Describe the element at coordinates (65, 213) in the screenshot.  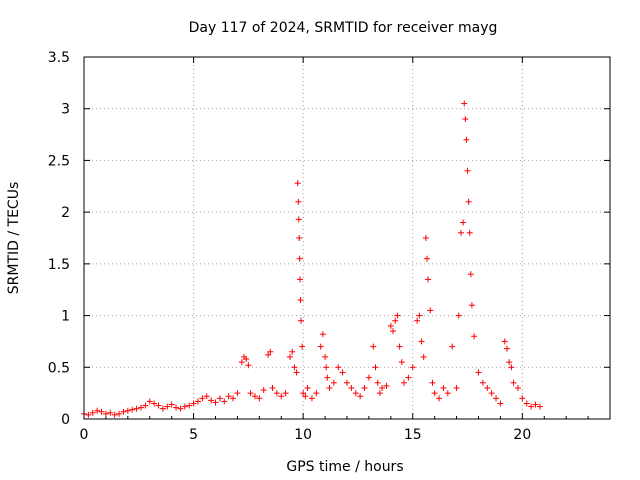
I see `y-tick-label: 2` at that location.